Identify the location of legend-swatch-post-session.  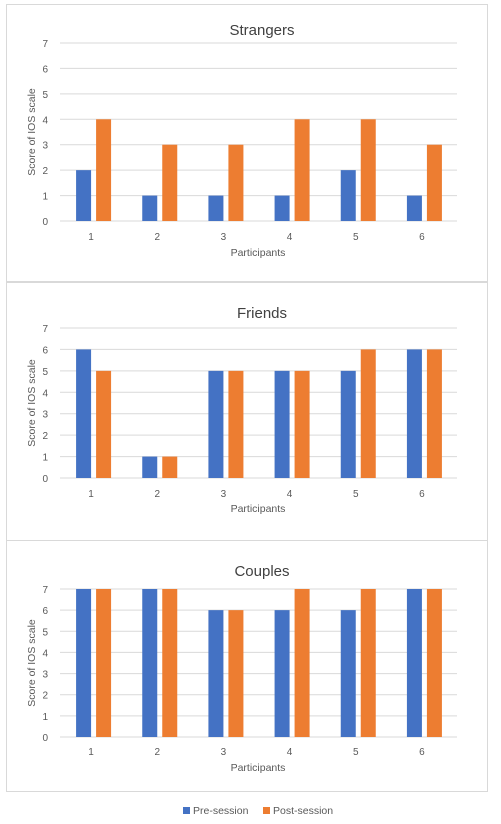
(266, 810).